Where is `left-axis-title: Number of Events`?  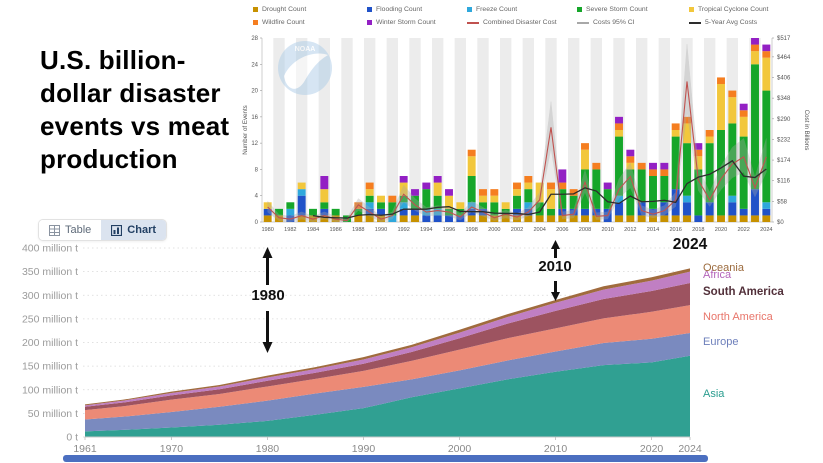
left-axis-title: Number of Events is located at coordinates (245, 130).